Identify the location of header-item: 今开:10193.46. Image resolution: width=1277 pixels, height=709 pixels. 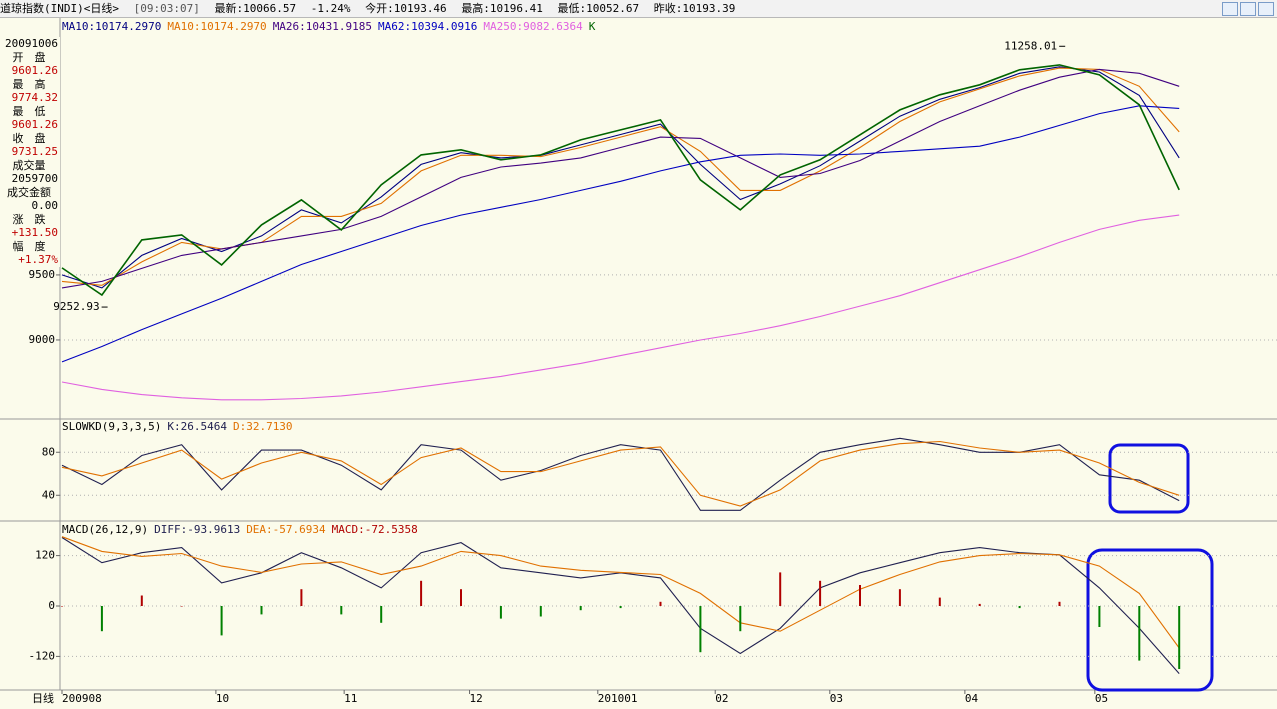
(406, 8).